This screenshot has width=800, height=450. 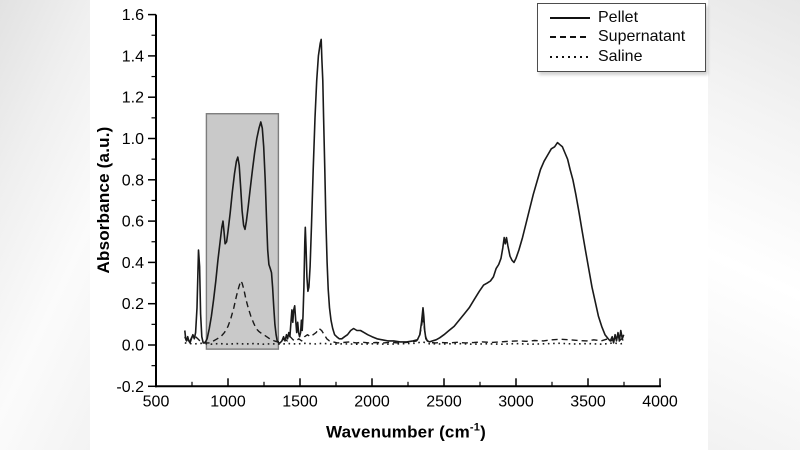 I want to click on series-supernatant, so click(x=404, y=312).